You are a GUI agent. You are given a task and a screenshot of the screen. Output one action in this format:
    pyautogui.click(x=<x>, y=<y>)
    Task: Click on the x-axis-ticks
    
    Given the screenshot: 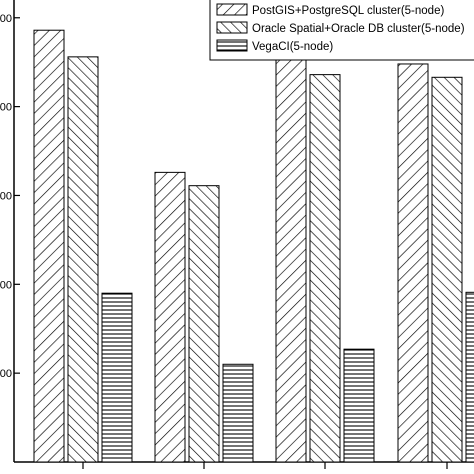 What is the action you would take?
    pyautogui.click(x=265, y=465)
    